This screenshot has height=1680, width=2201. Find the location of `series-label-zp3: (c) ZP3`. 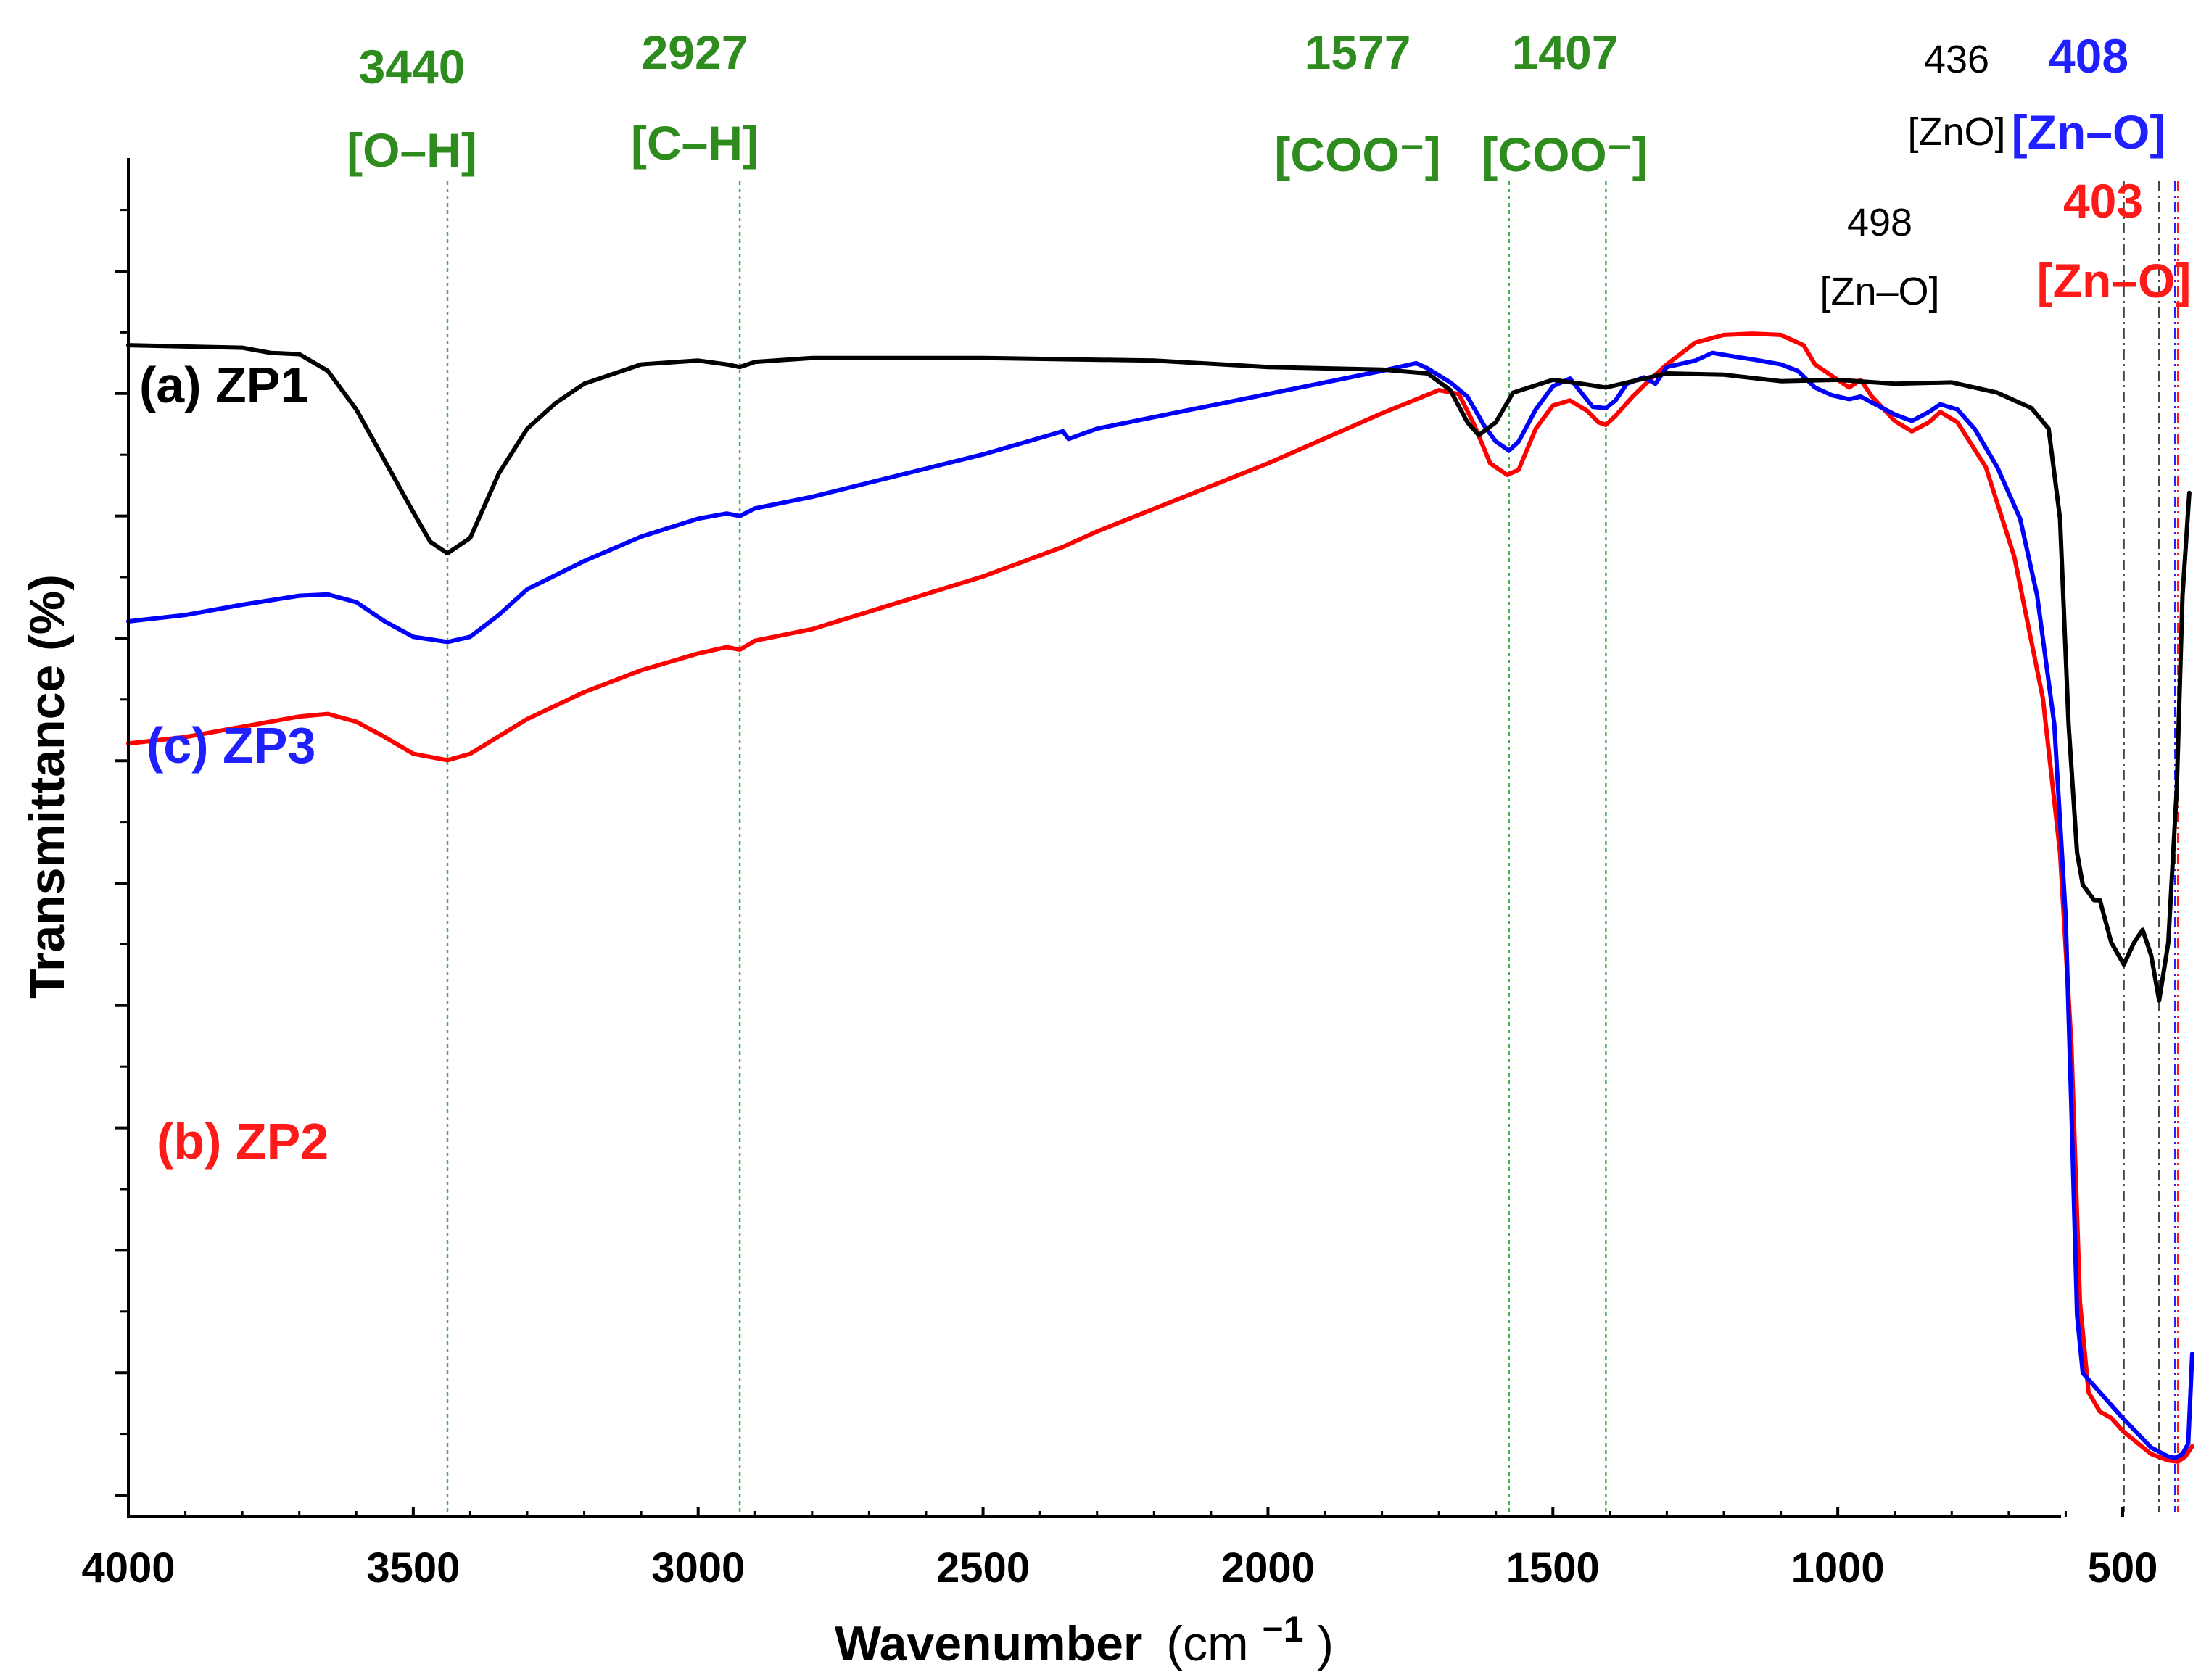

series-label-zp3: (c) ZP3 is located at coordinates (230, 745).